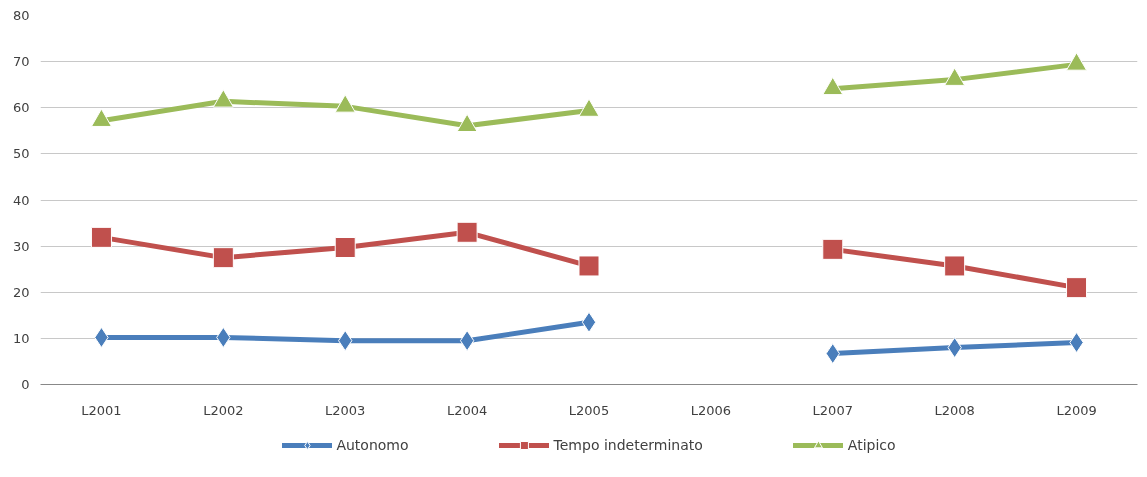  What do you see at coordinates (21, 338) in the screenshot?
I see `y-tick-label: 10` at bounding box center [21, 338].